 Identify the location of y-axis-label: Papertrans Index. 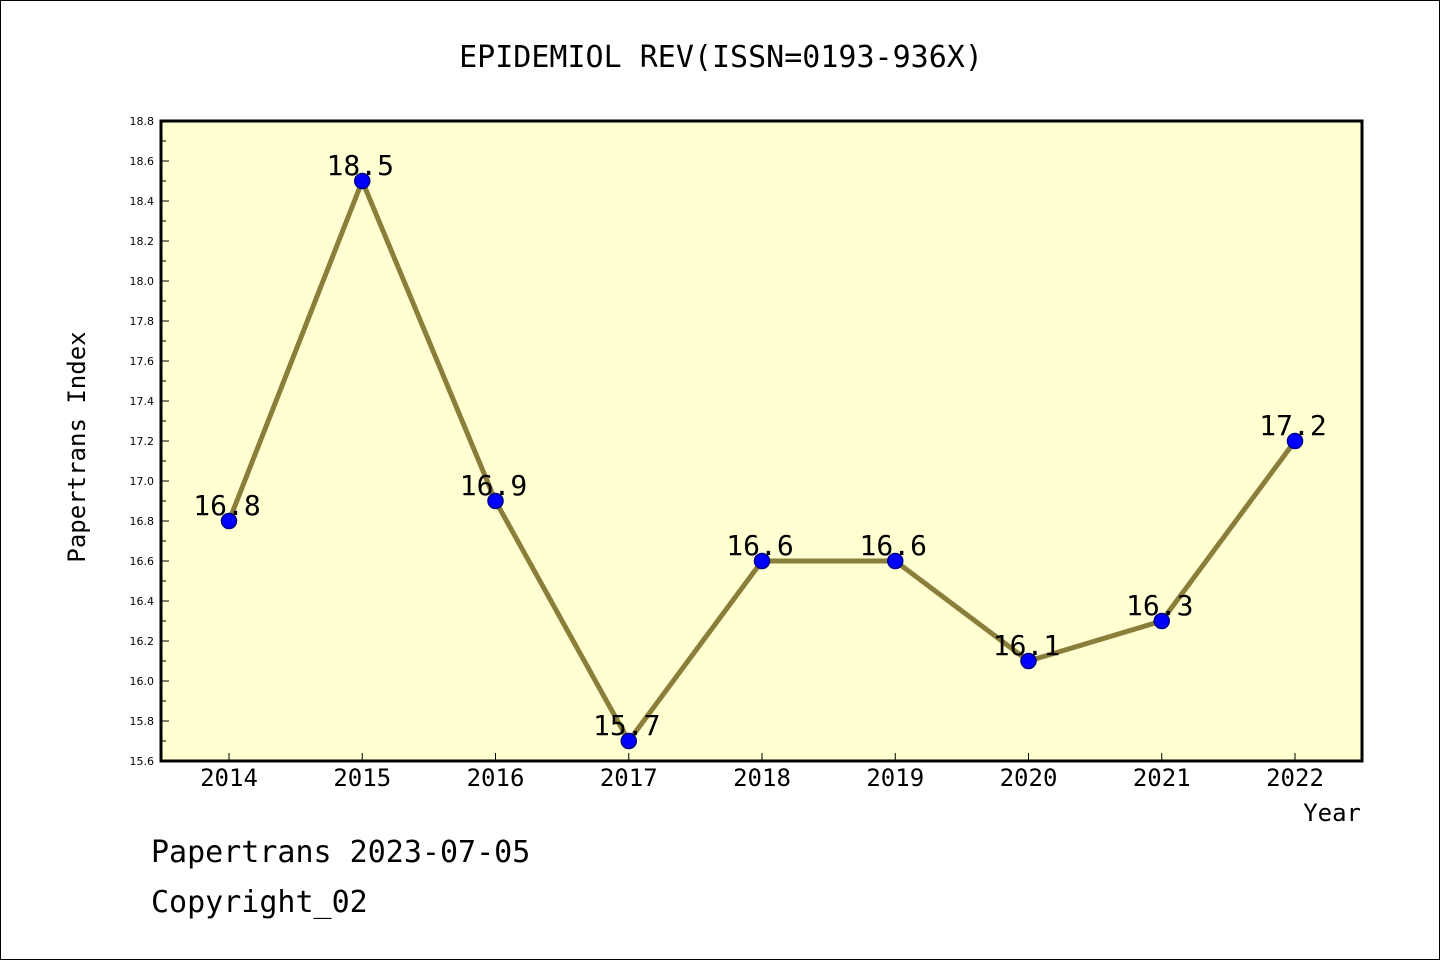
(77, 446).